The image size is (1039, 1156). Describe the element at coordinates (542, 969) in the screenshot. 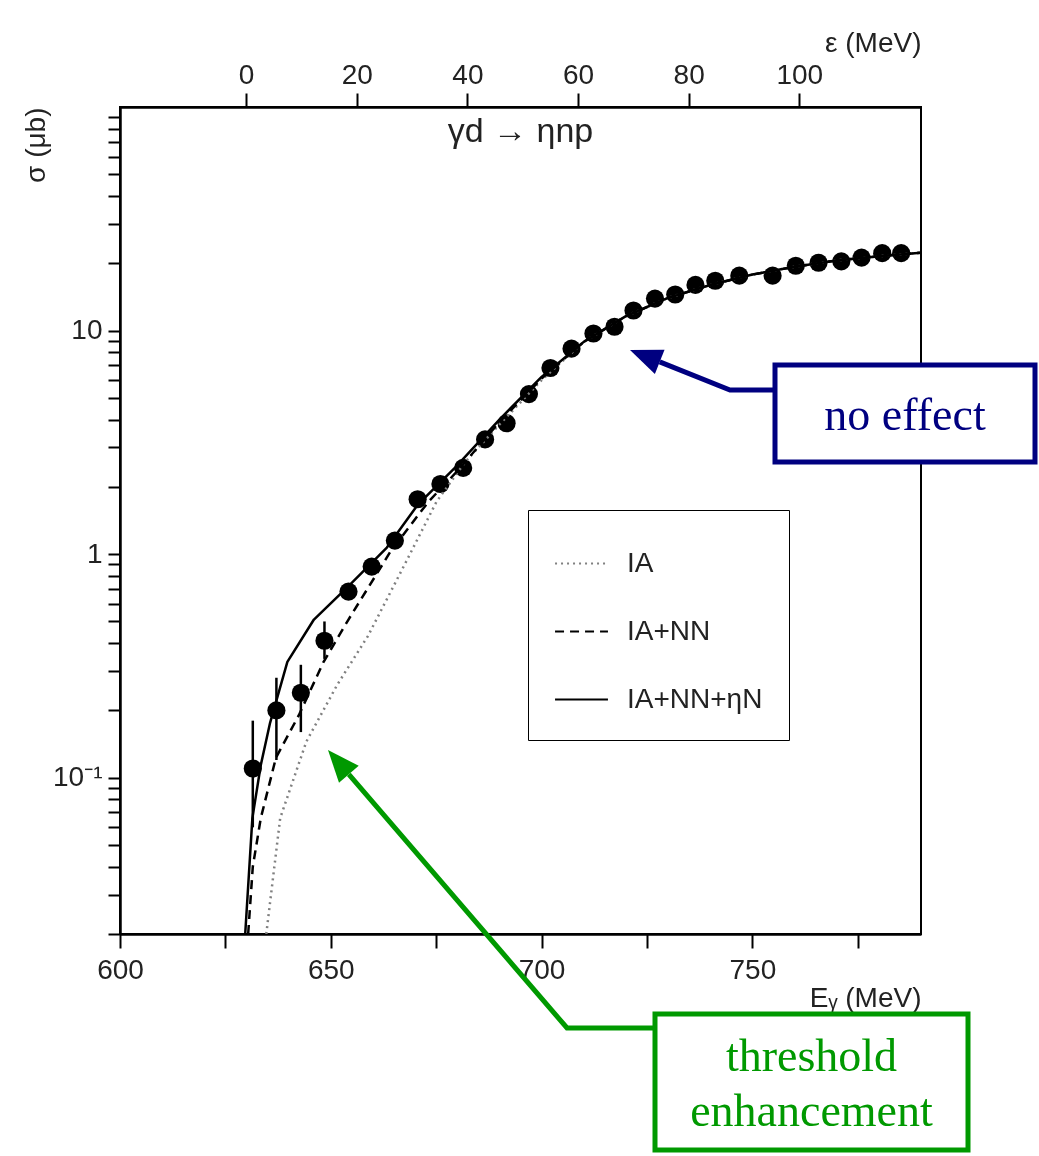

I see `x-tick-label: 700` at that location.